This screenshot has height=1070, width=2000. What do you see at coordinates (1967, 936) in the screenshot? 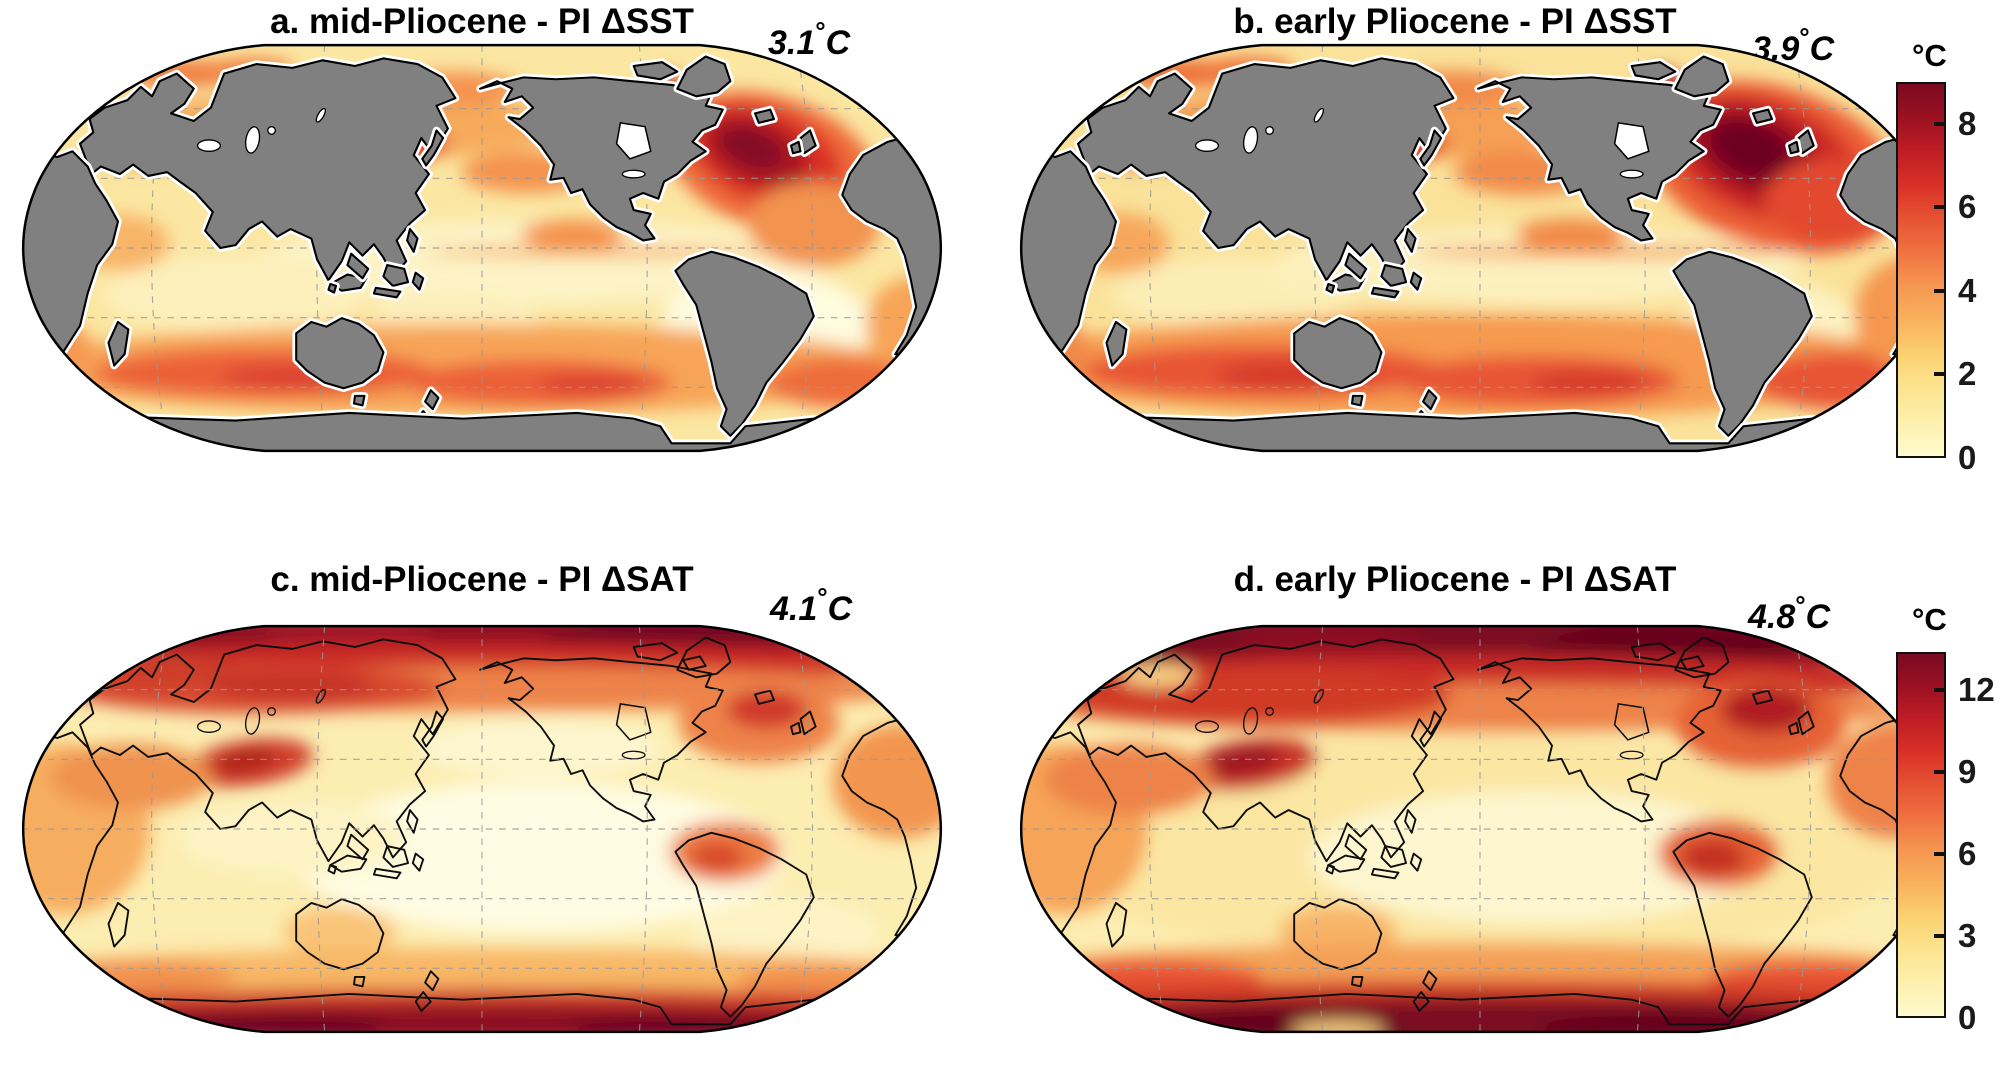
I see `colorbar-tick-label: 3` at bounding box center [1967, 936].